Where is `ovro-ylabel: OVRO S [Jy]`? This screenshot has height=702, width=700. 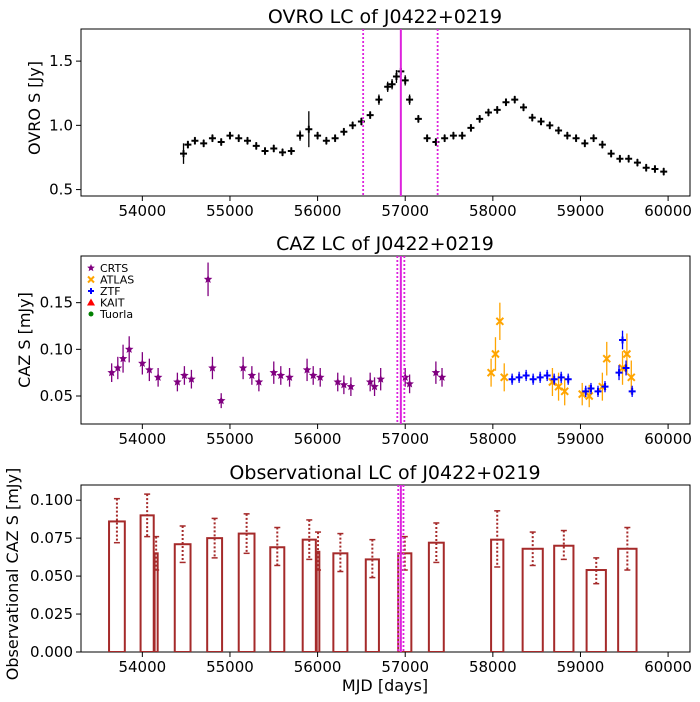 ovro-ylabel: OVRO S [Jy] is located at coordinates (34, 108).